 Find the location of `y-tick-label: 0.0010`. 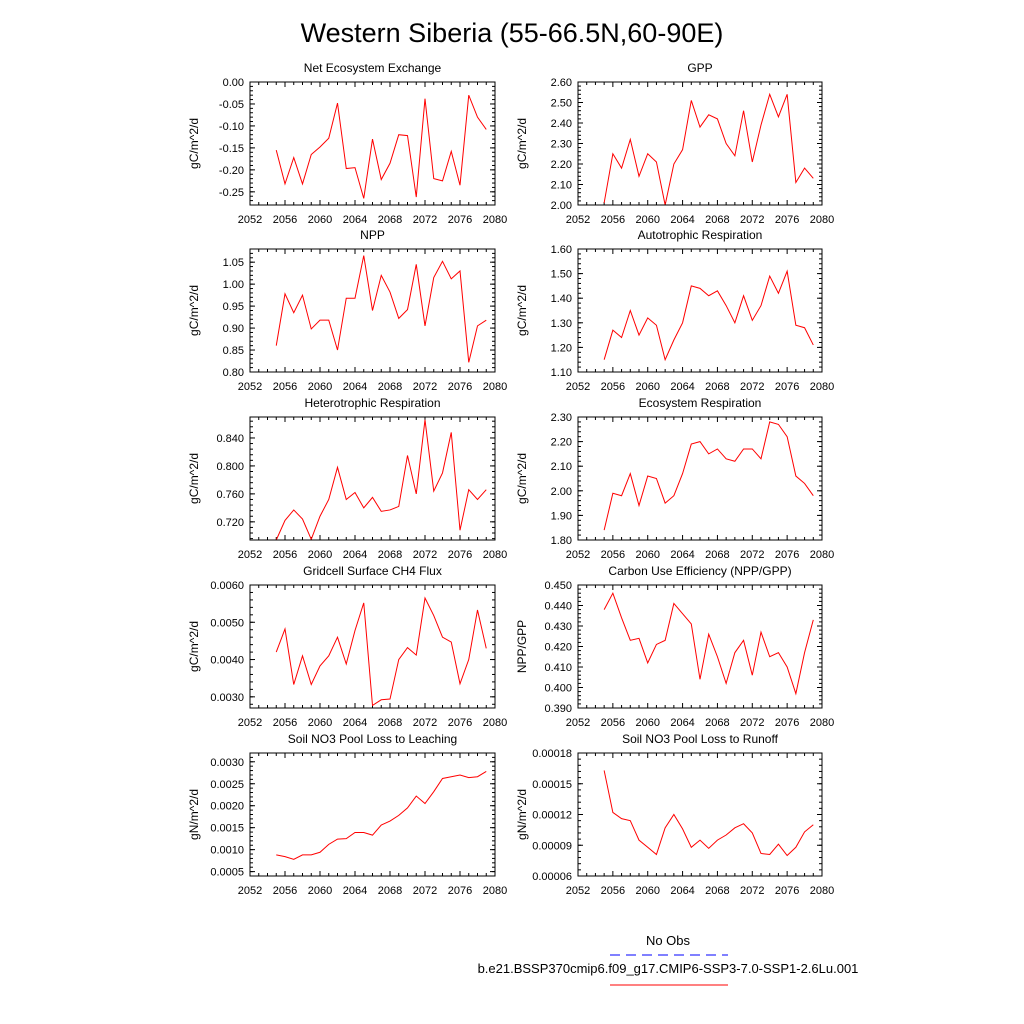

y-tick-label: 0.0010 is located at coordinates (227, 851).